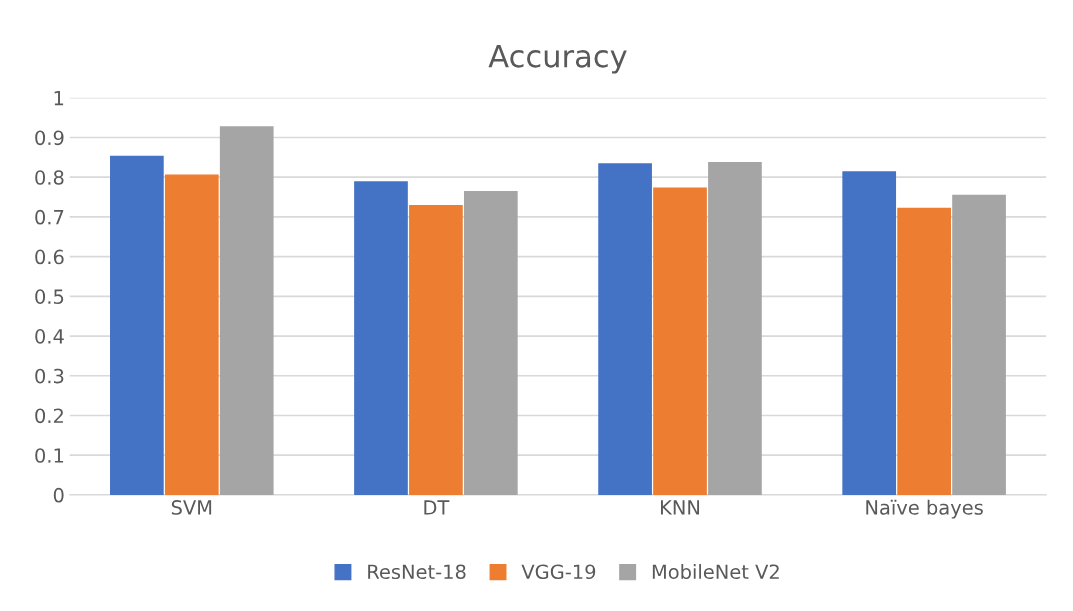 This screenshot has width=1073, height=611. What do you see at coordinates (58, 495) in the screenshot?
I see `y-tick-label: 0` at bounding box center [58, 495].